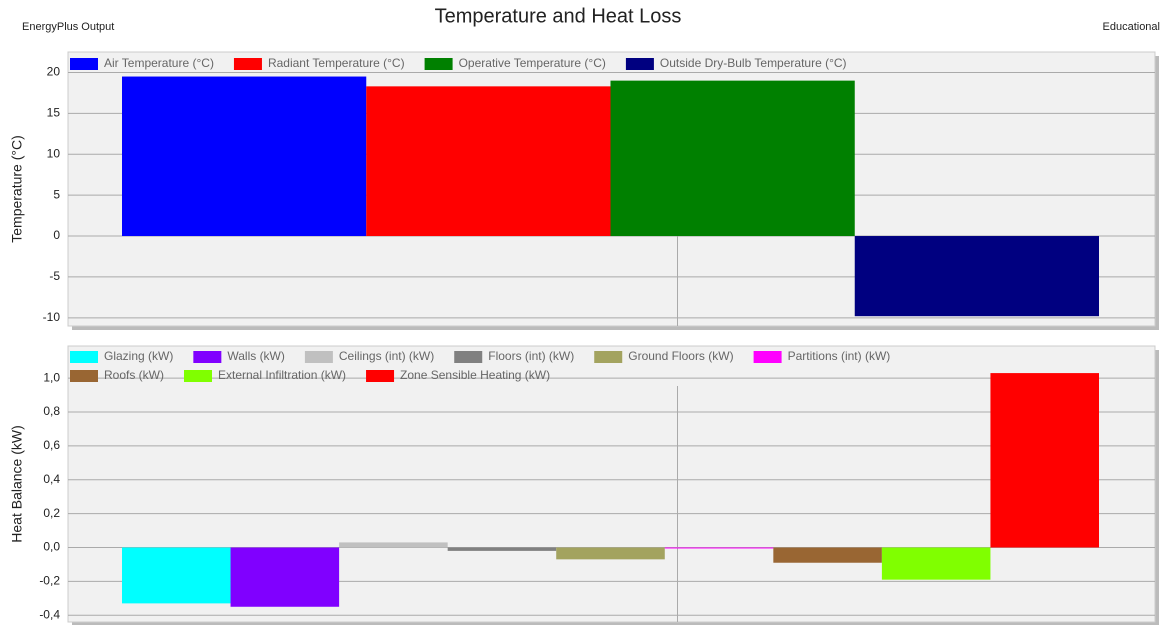  What do you see at coordinates (56, 235) in the screenshot?
I see `y-tick-label: 0` at bounding box center [56, 235].